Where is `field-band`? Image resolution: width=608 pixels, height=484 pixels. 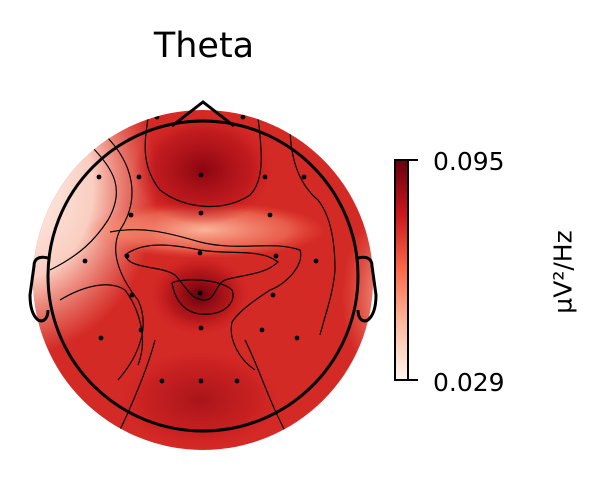 field-band is located at coordinates (205, 230).